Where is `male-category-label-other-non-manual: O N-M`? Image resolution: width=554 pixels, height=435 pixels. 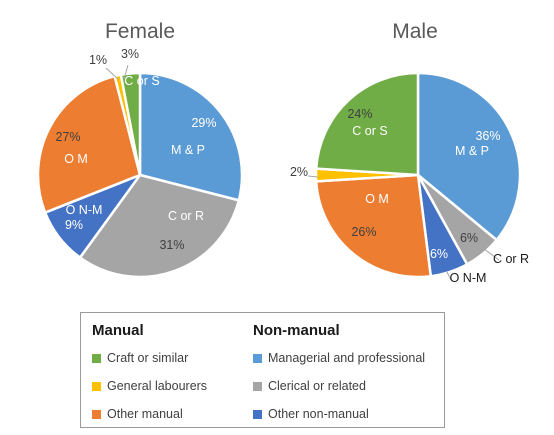
male-category-label-other-non-manual: O N-M is located at coordinates (468, 278).